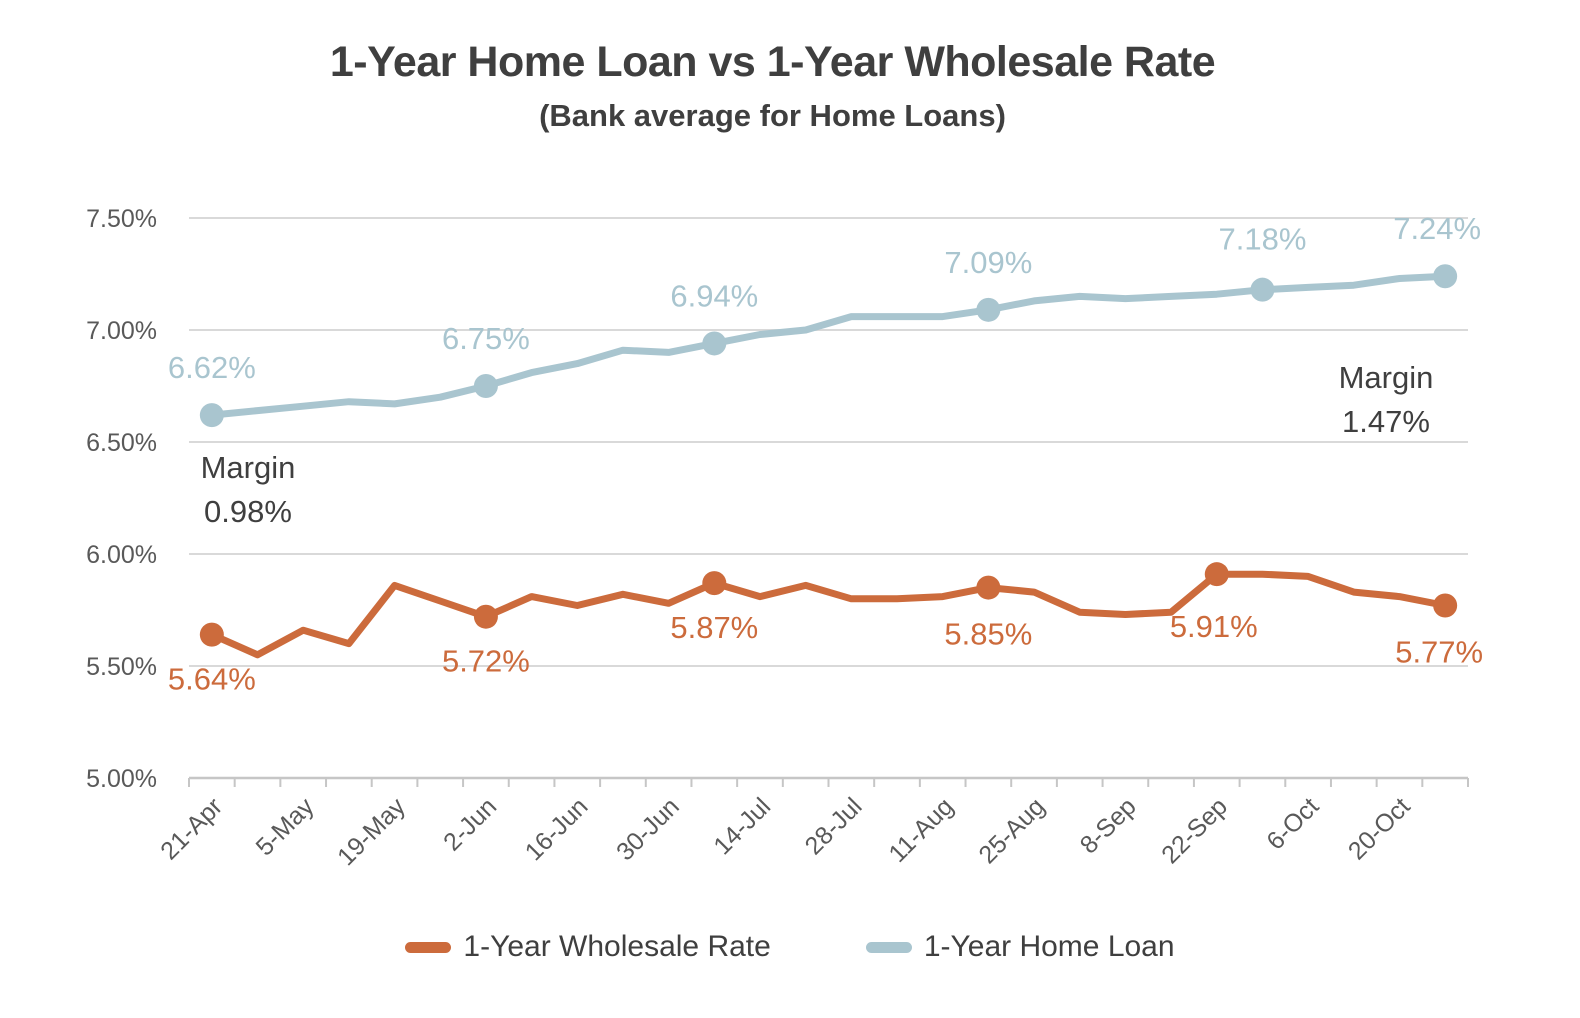  I want to click on data-point-label: 7.18%, so click(1262, 239).